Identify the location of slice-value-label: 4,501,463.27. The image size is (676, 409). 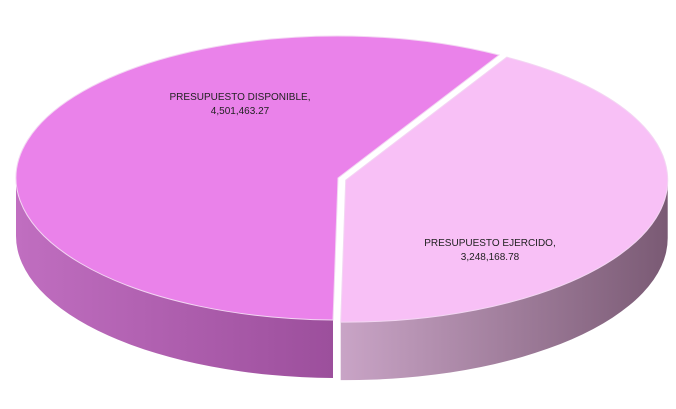
(240, 111).